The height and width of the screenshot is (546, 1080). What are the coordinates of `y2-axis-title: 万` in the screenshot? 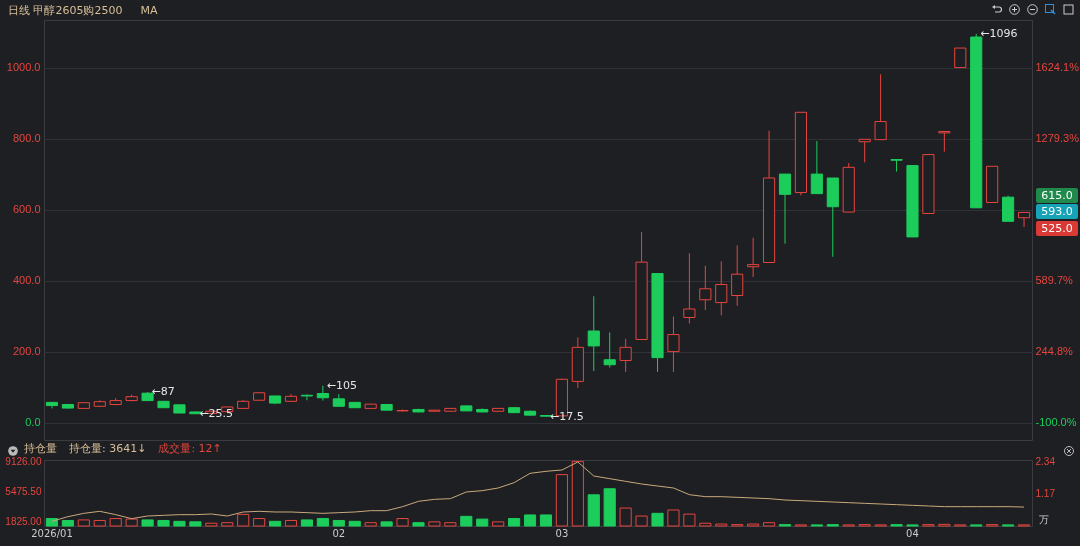 It's located at (1043, 519).